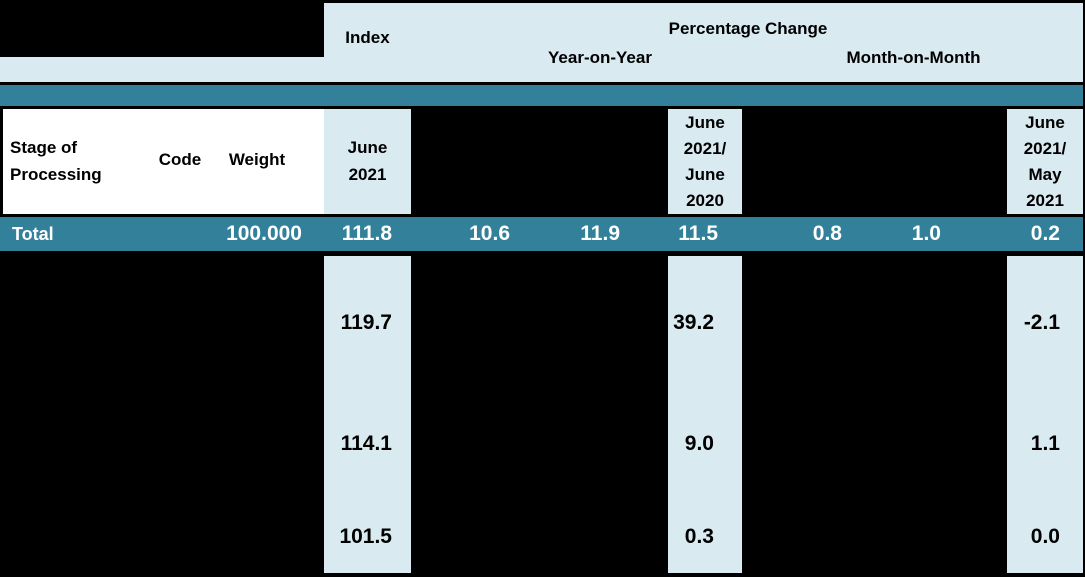 The image size is (1085, 577). I want to click on yoy-period-header-cell, so click(705, 161).